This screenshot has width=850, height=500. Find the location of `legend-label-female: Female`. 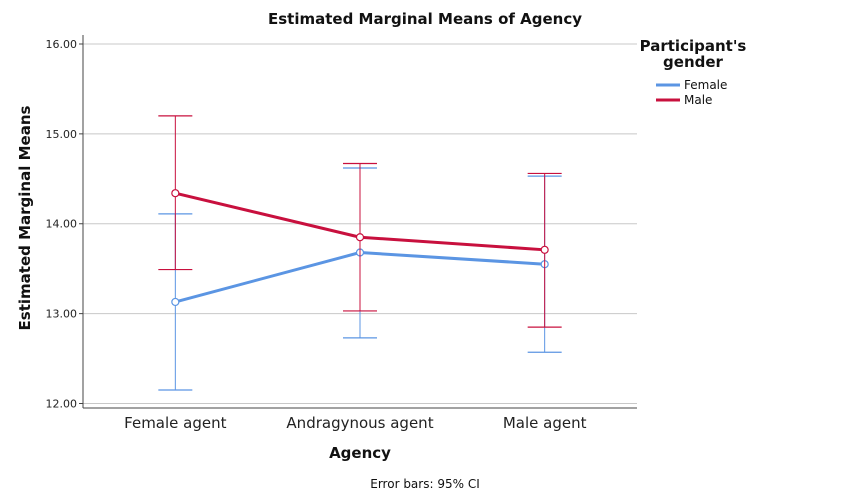

legend-label-female: Female is located at coordinates (705, 85).